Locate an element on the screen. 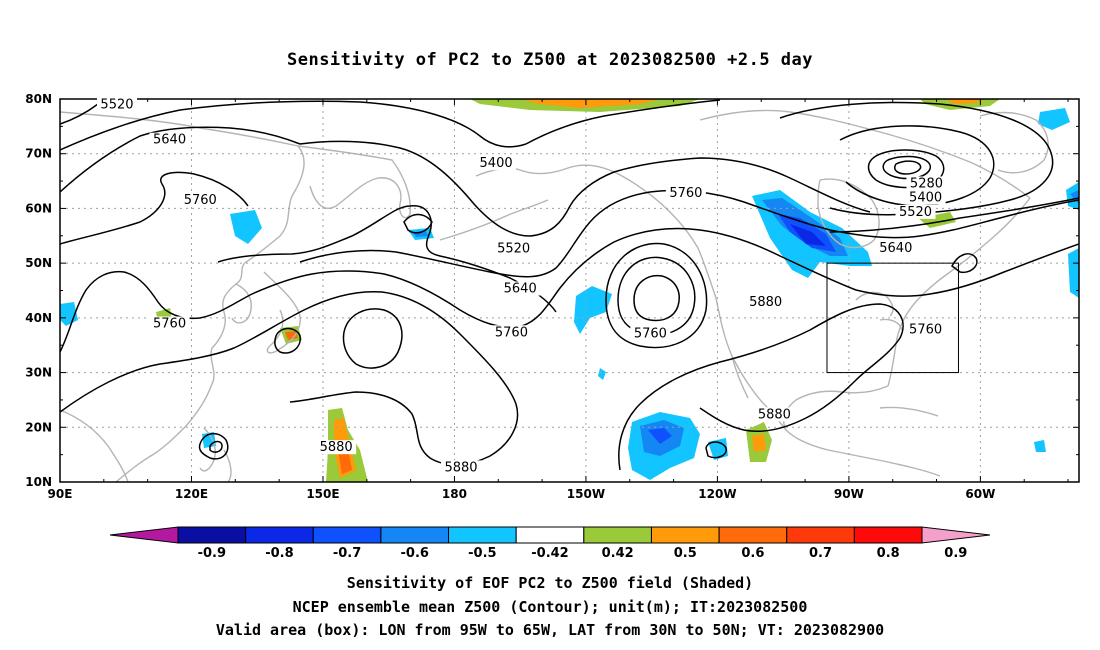 The width and height of the screenshot is (1100, 650). lon-label: 90E is located at coordinates (60, 494).